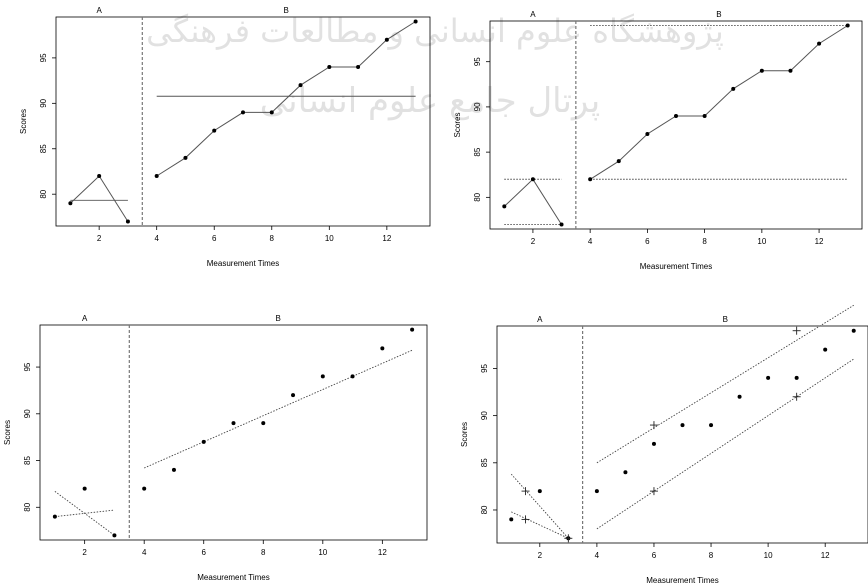 This screenshot has width=868, height=588. I want to click on y-tick-label: 85, so click(484, 462).